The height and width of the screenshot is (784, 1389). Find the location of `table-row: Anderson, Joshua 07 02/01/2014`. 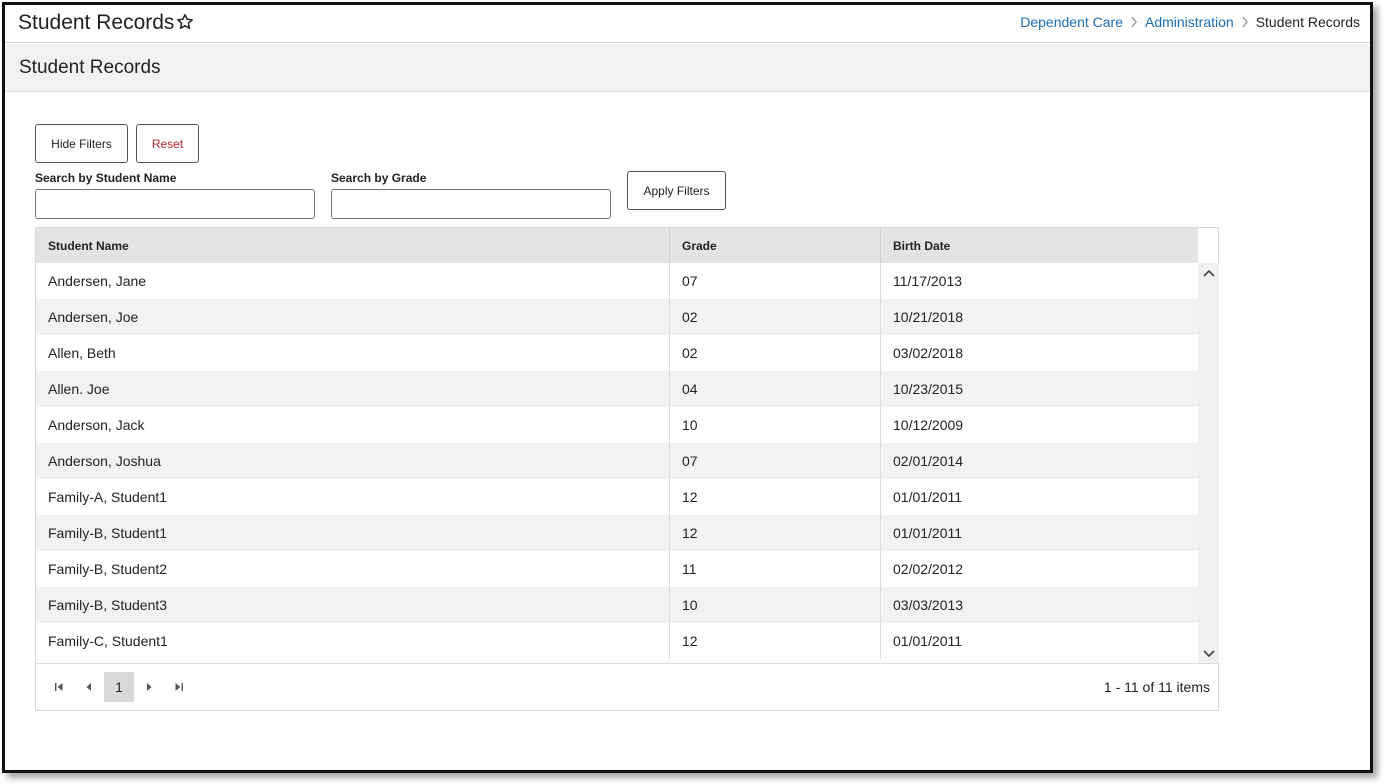

table-row: Anderson, Joshua 07 02/01/2014 is located at coordinates (617, 461).